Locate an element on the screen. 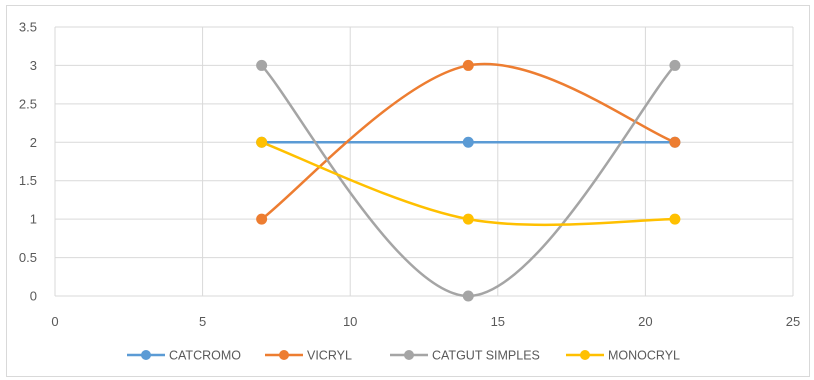 This screenshot has height=380, width=814. y-tick-label: 1.5 is located at coordinates (28, 180).